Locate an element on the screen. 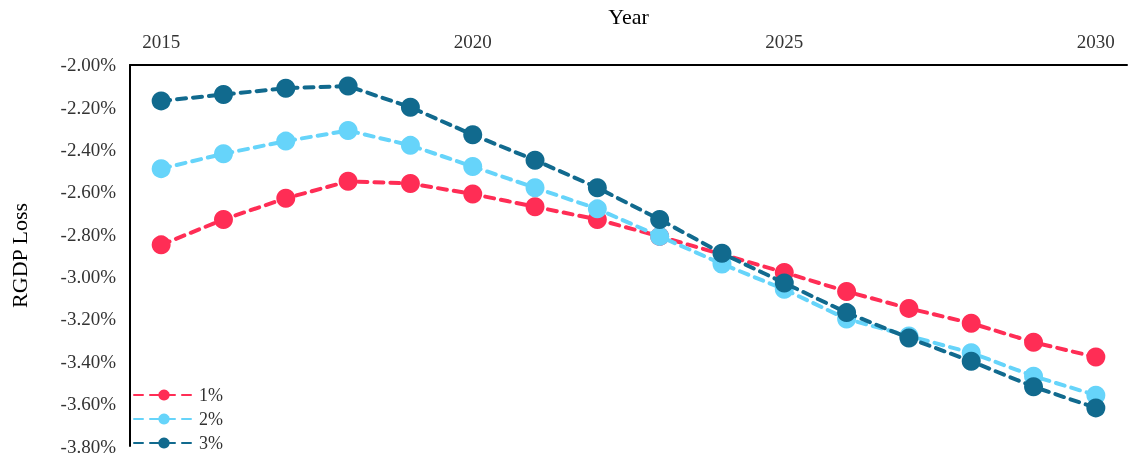  x-tick-label: 2020 is located at coordinates (472, 41).